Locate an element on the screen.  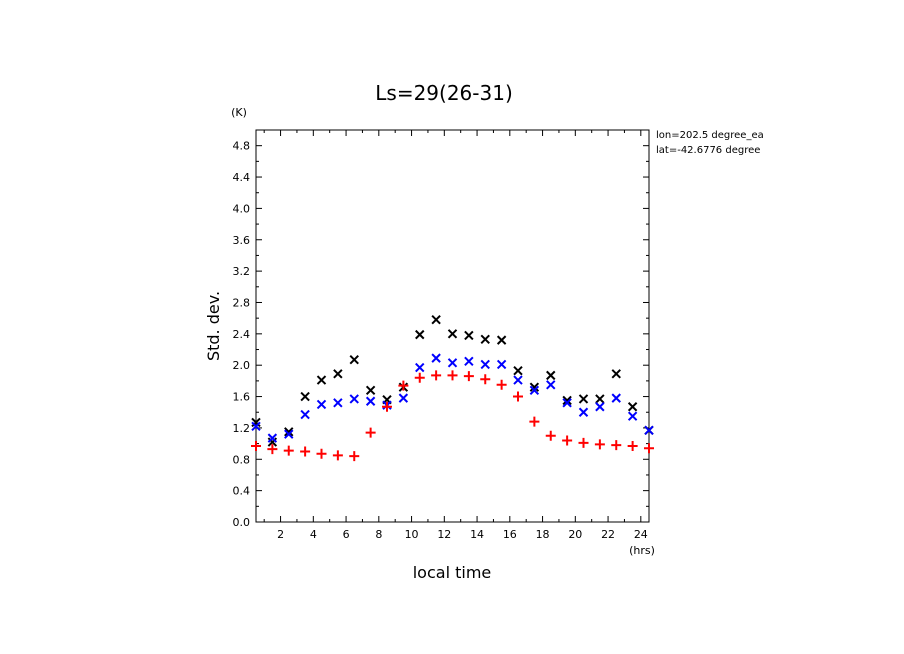
y-tick-label: 0.8 is located at coordinates (242, 459).